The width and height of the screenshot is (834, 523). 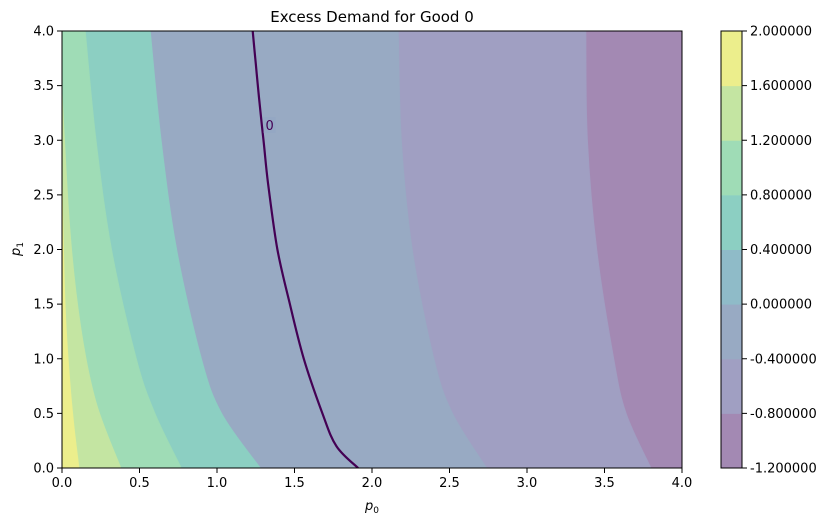 I want to click on y-tick-label: 3.0, so click(x=43, y=141).